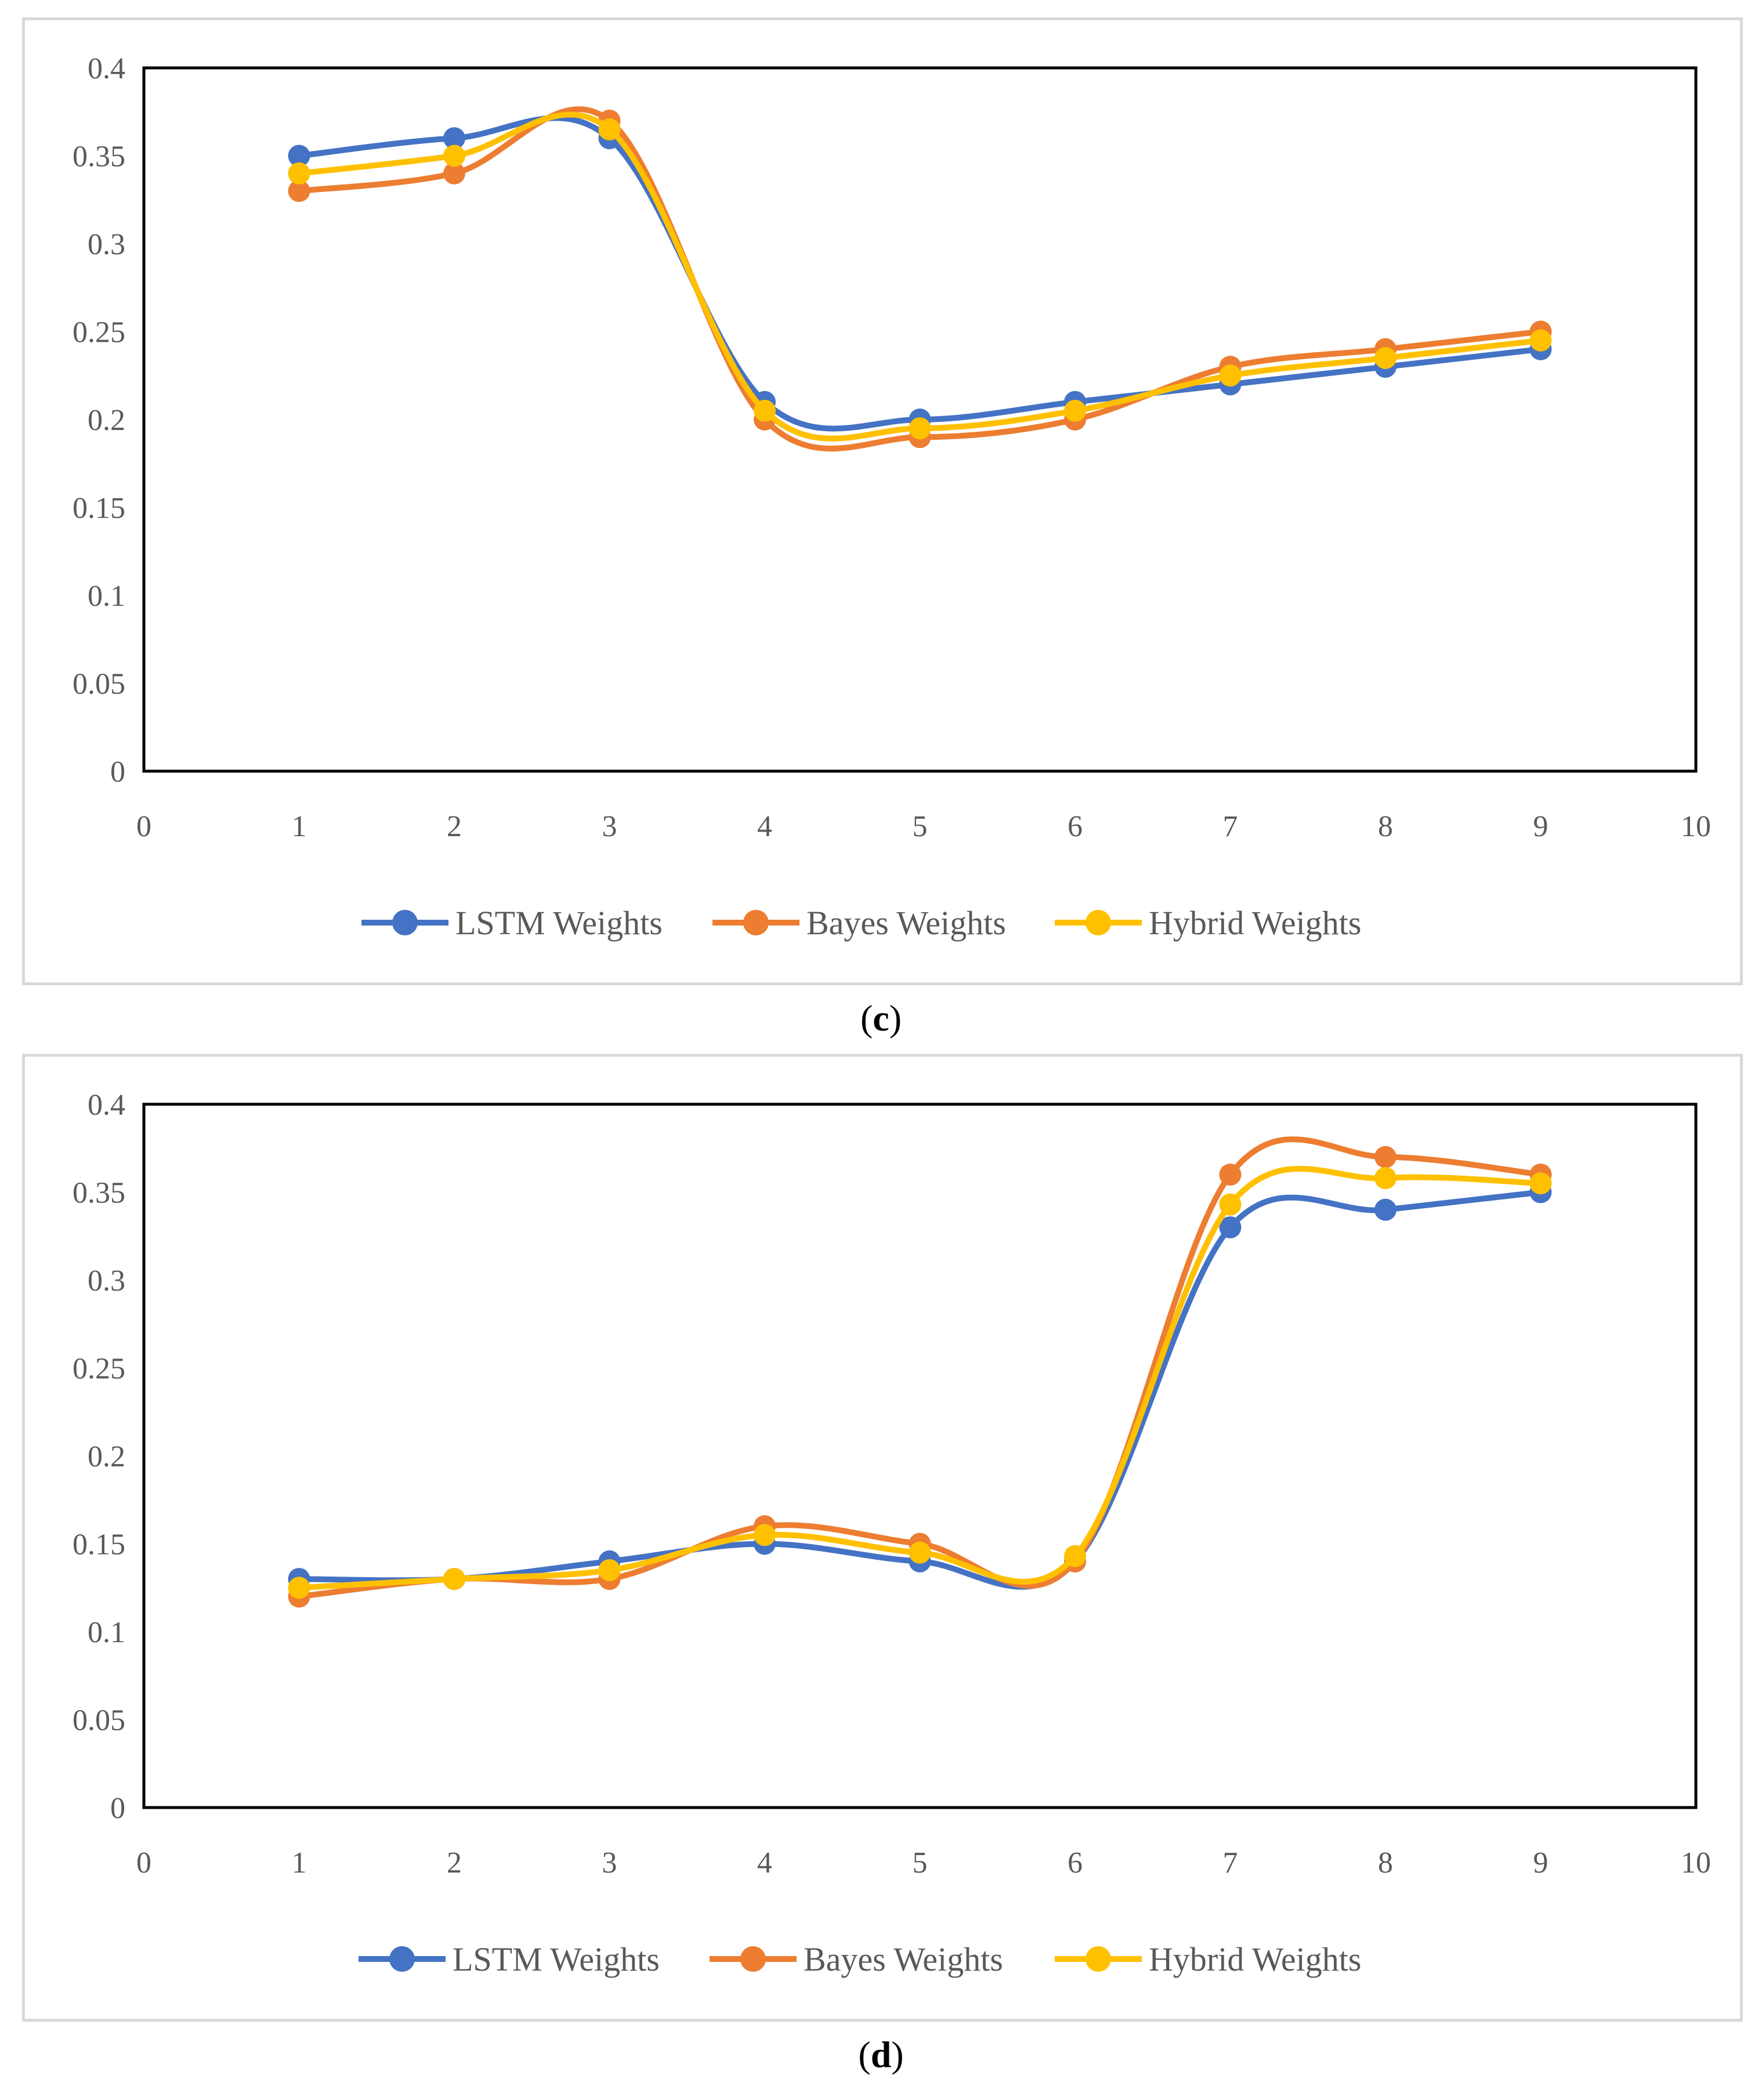 This screenshot has height=2100, width=1762. I want to click on caption-c: (c), so click(881, 1018).